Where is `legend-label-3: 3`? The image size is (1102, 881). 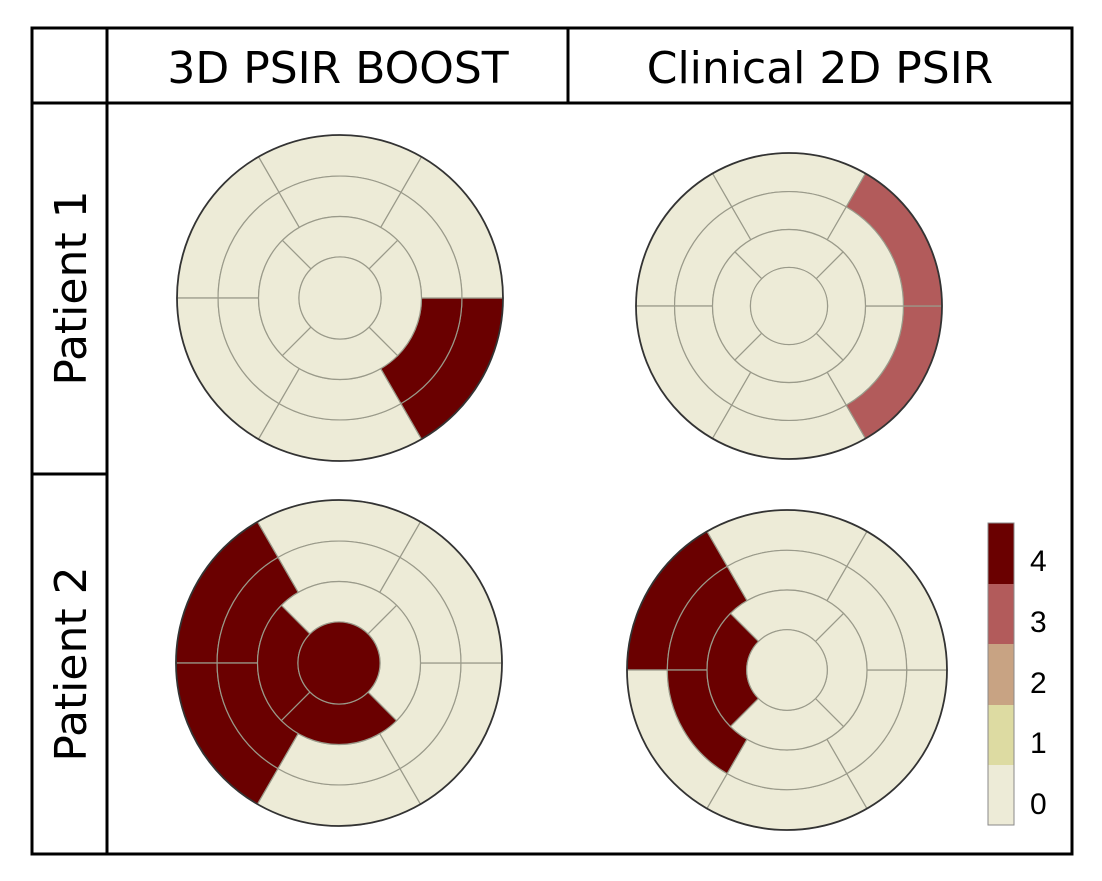
legend-label-3: 3 is located at coordinates (1038, 622).